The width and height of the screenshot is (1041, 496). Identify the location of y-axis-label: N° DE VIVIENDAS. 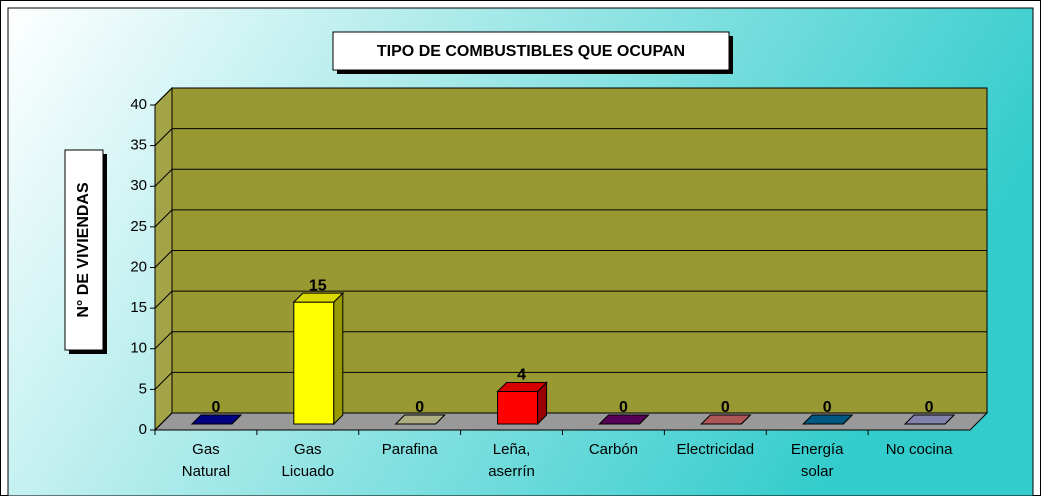
(83, 250).